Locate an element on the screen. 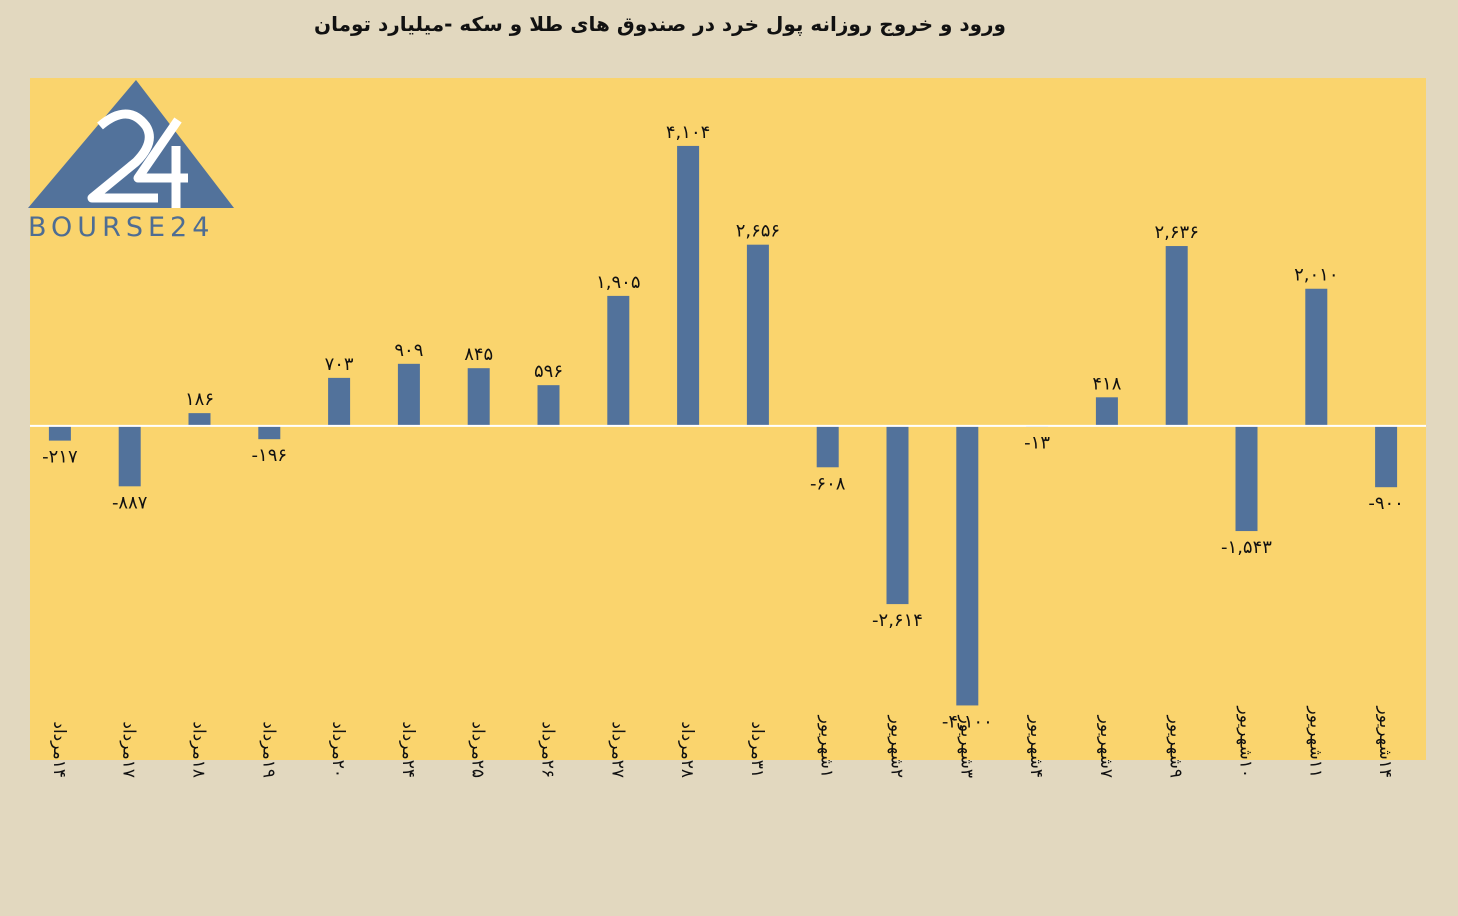 This screenshot has height=916, width=1458. x-tick-label-2: ۱۷مرداد is located at coordinates (129, 749).